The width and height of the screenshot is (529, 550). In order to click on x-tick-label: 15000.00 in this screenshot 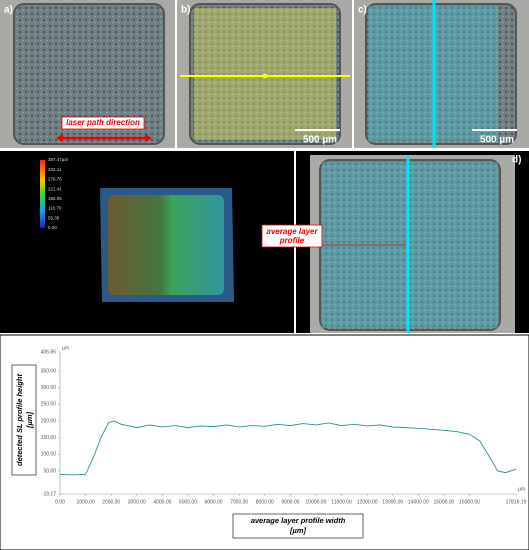, I will do `click(443, 502)`.